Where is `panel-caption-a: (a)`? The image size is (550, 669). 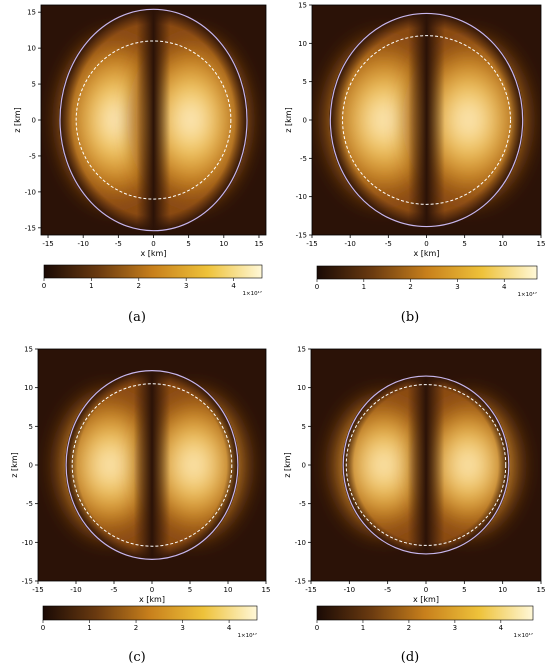
panel-caption-a: (a) is located at coordinates (137, 317).